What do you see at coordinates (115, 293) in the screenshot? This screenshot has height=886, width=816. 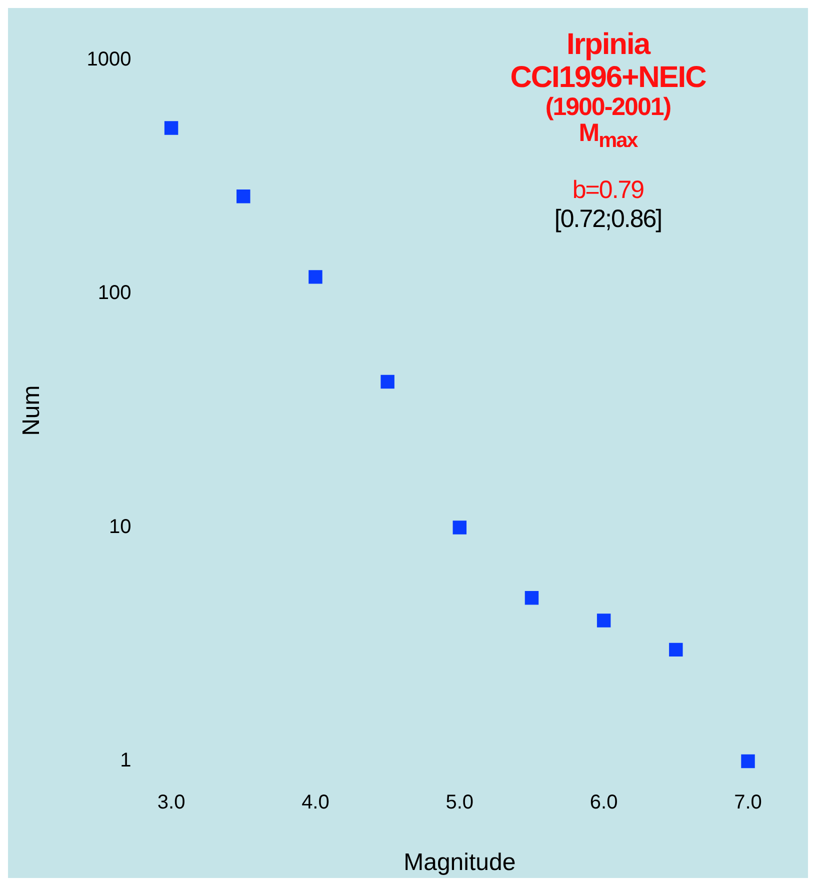 I see `y-tick-label: 100` at bounding box center [115, 293].